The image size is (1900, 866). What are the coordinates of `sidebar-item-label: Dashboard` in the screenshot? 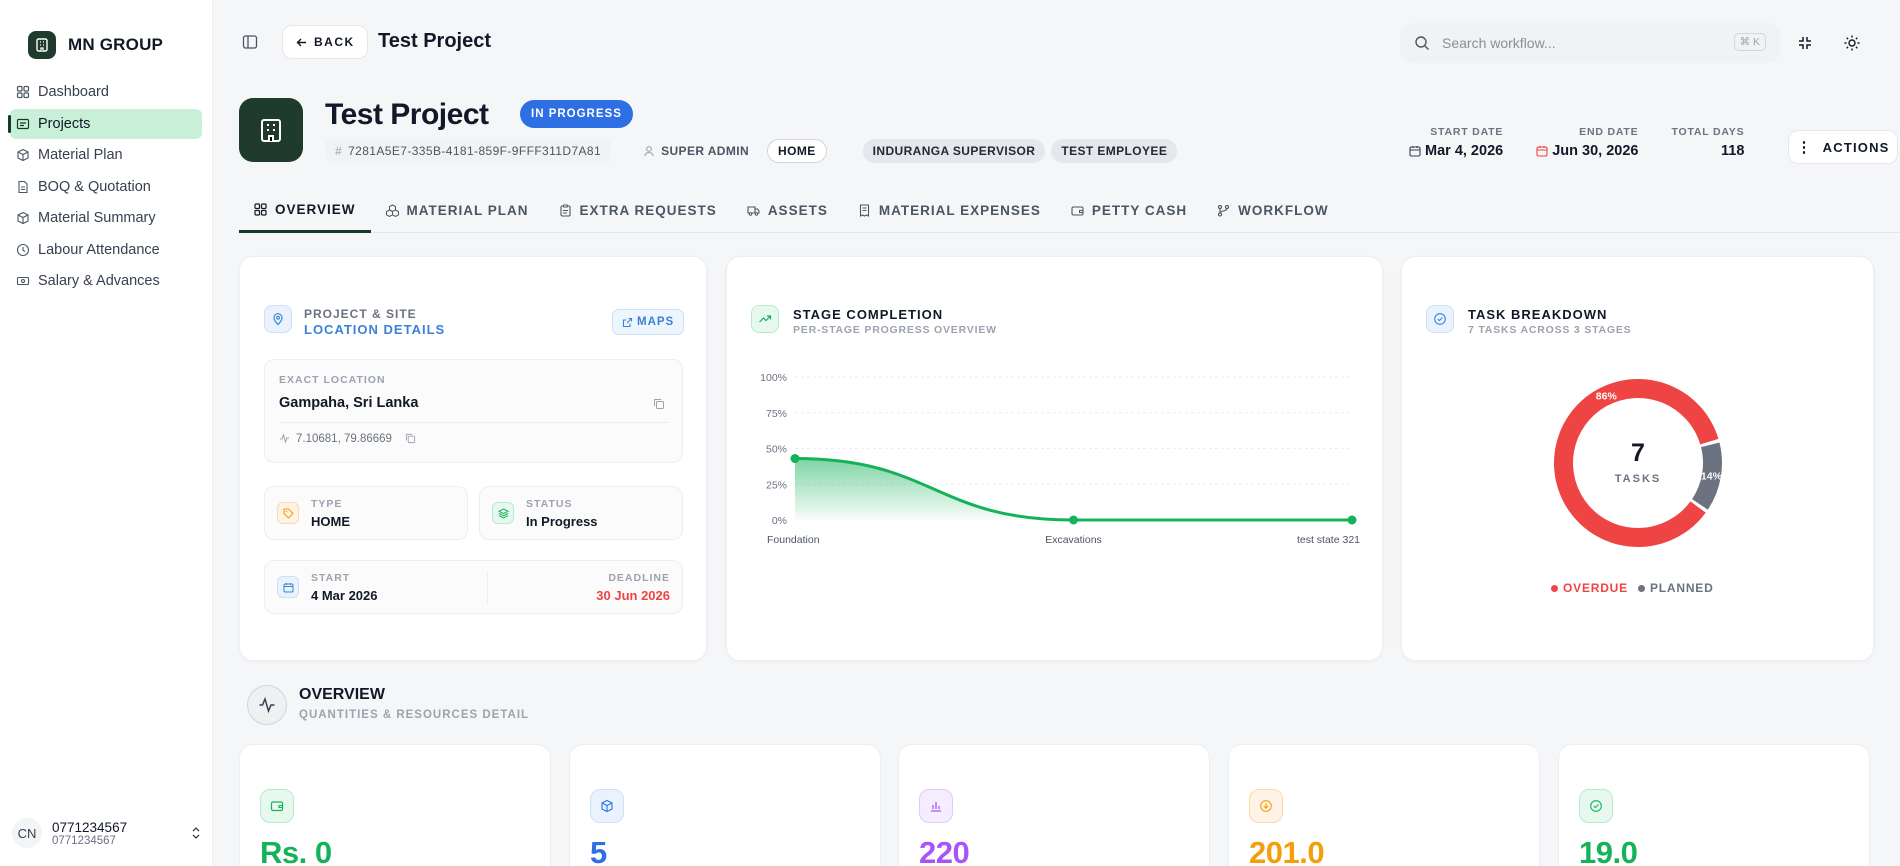 It's located at (73, 92).